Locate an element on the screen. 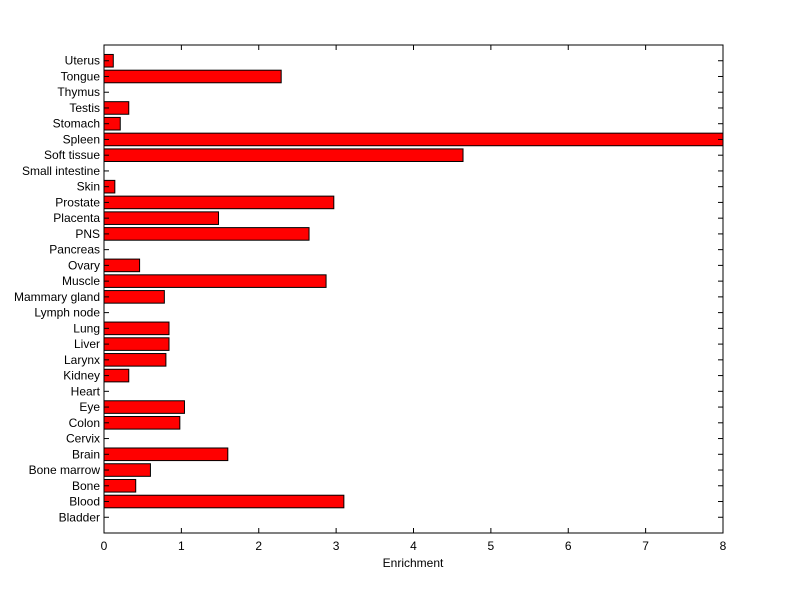 The height and width of the screenshot is (599, 800). y-tick-label: Kidney is located at coordinates (81, 376).